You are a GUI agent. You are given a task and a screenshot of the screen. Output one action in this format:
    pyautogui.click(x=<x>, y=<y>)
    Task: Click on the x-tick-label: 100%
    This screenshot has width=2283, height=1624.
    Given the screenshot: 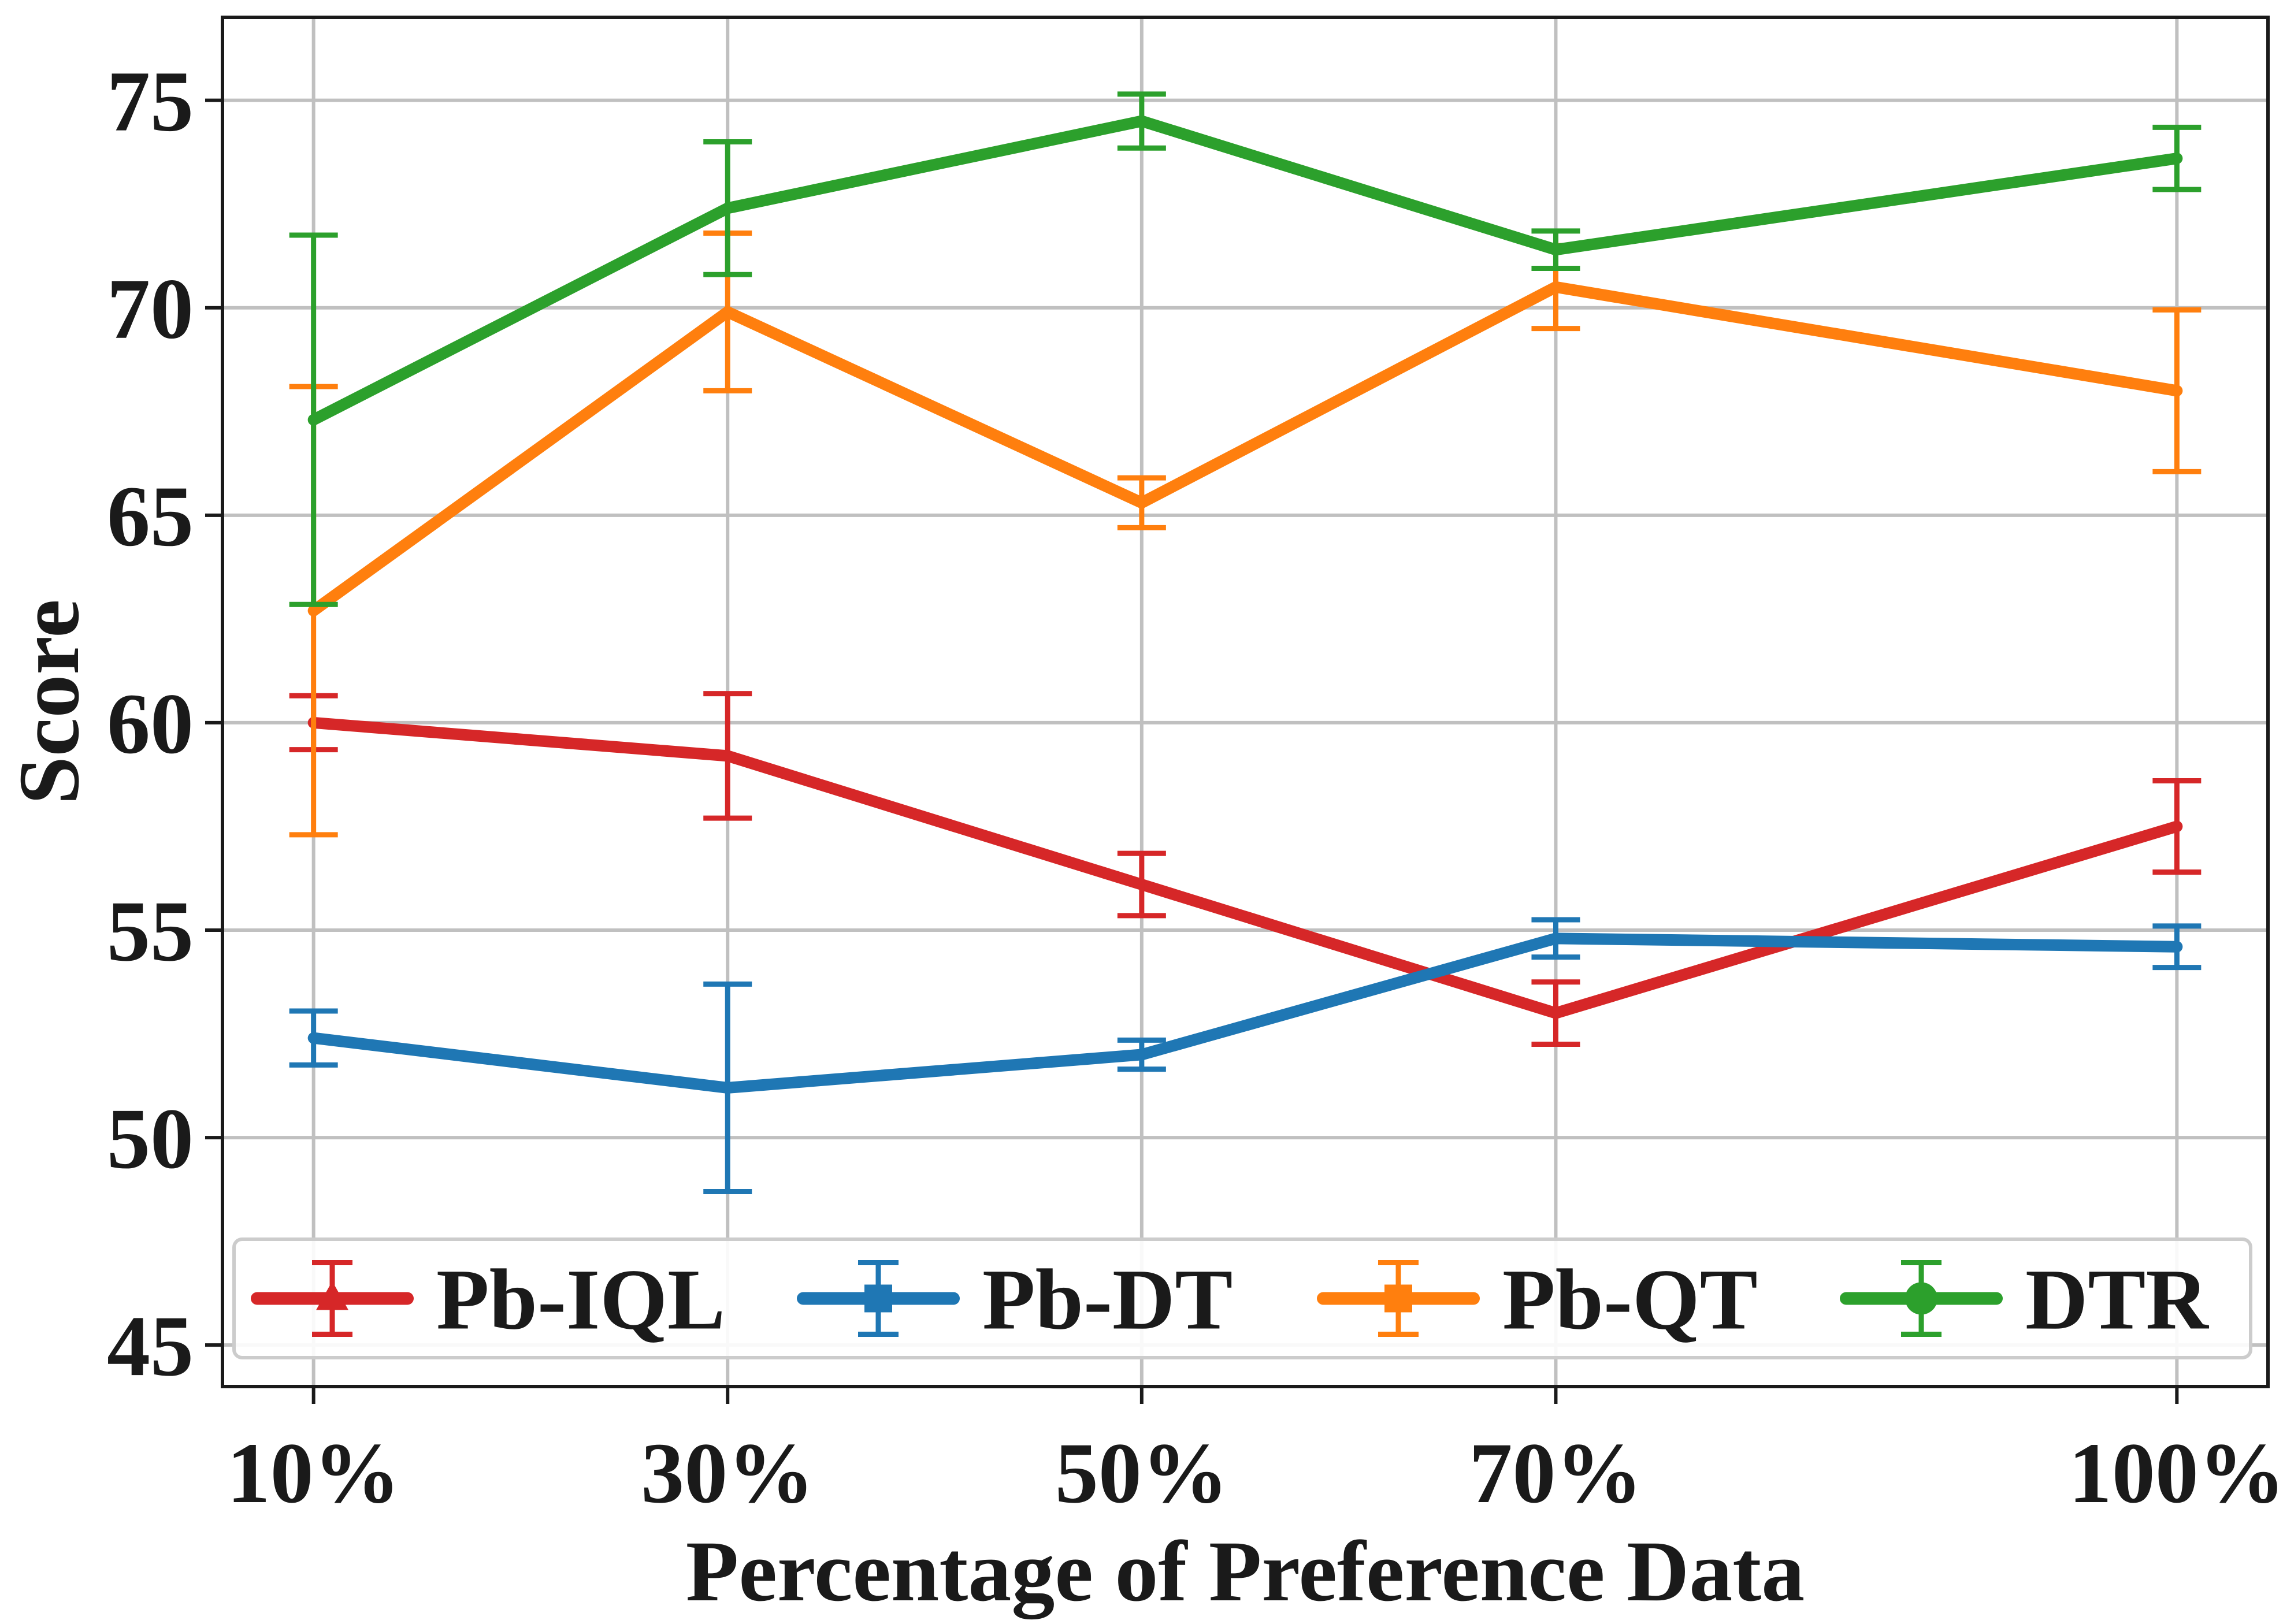 What is the action you would take?
    pyautogui.click(x=2176, y=1473)
    